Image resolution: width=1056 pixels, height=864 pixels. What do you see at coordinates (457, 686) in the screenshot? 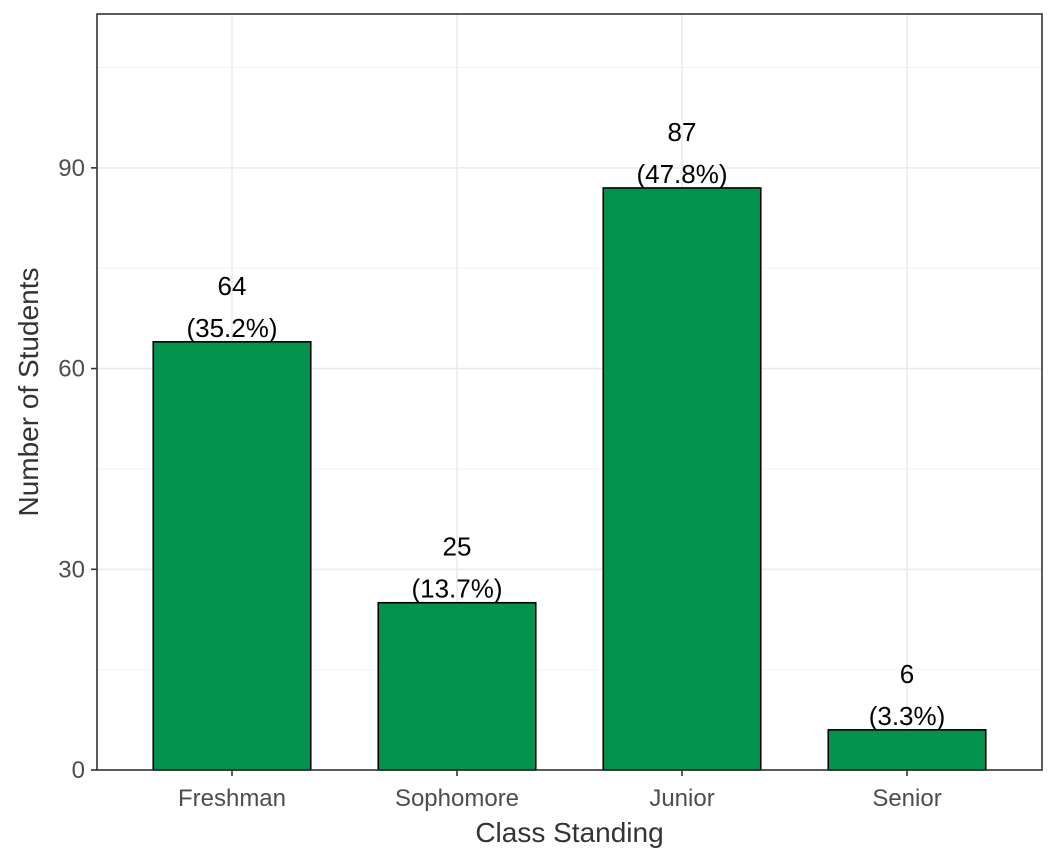
I see `bar-sophomore` at bounding box center [457, 686].